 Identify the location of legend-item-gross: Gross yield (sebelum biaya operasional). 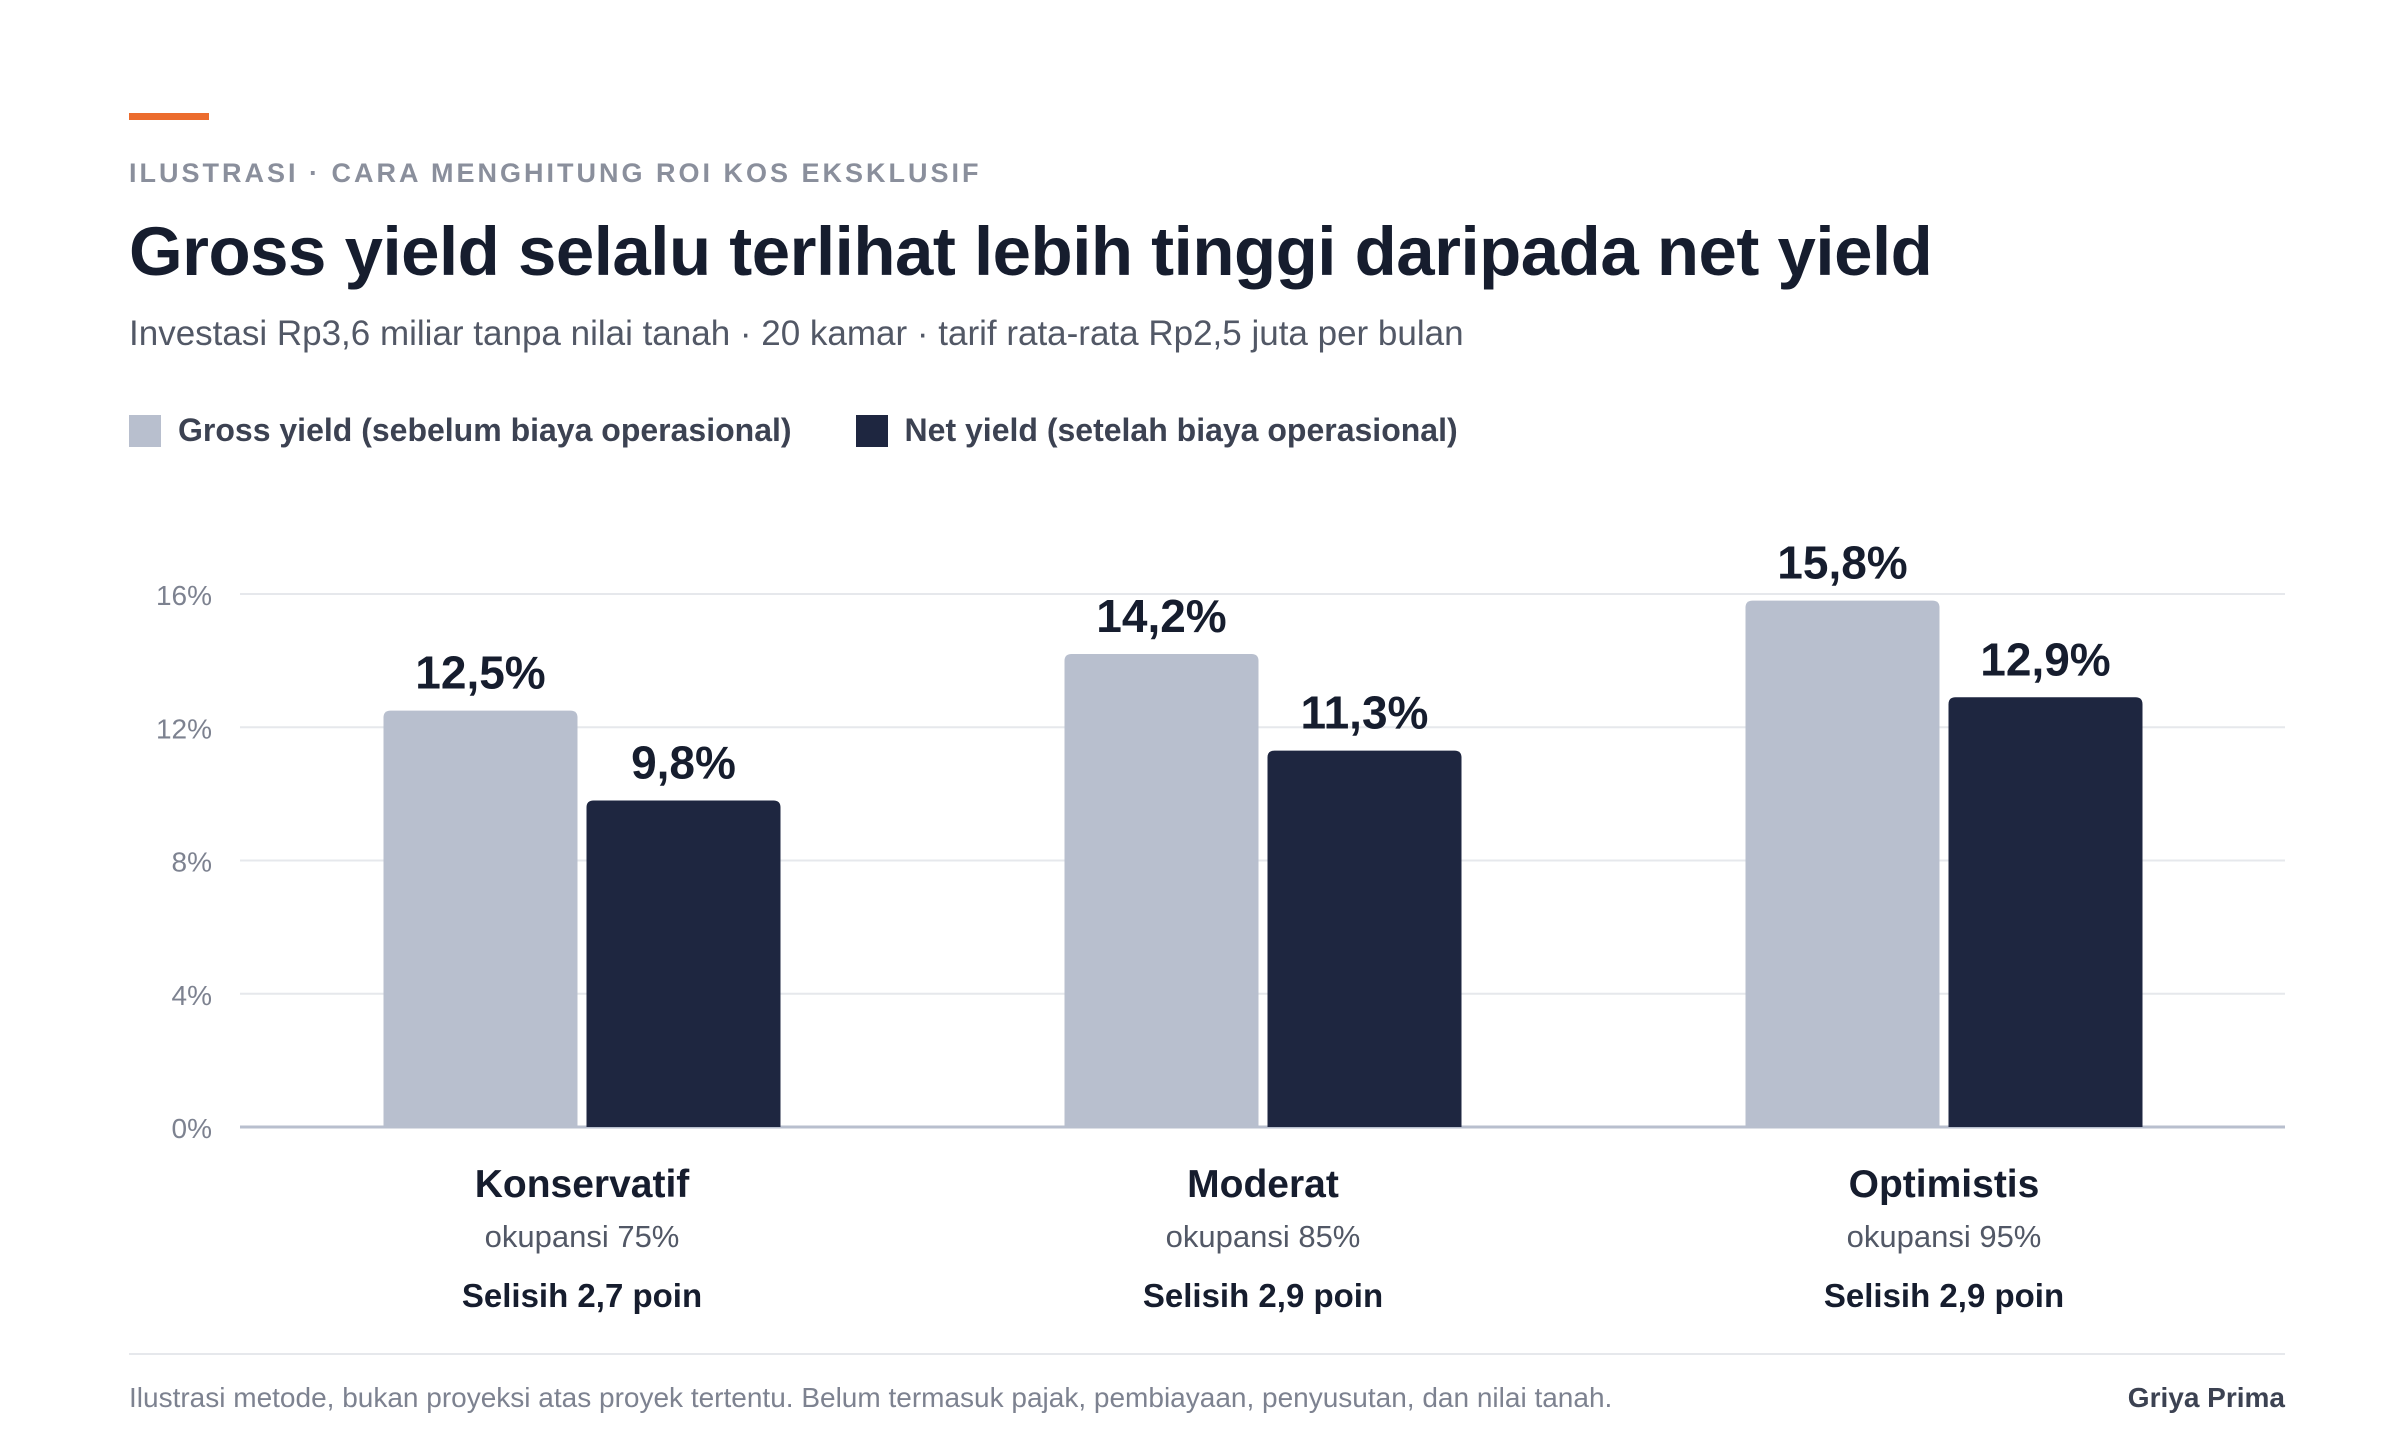
(460, 430).